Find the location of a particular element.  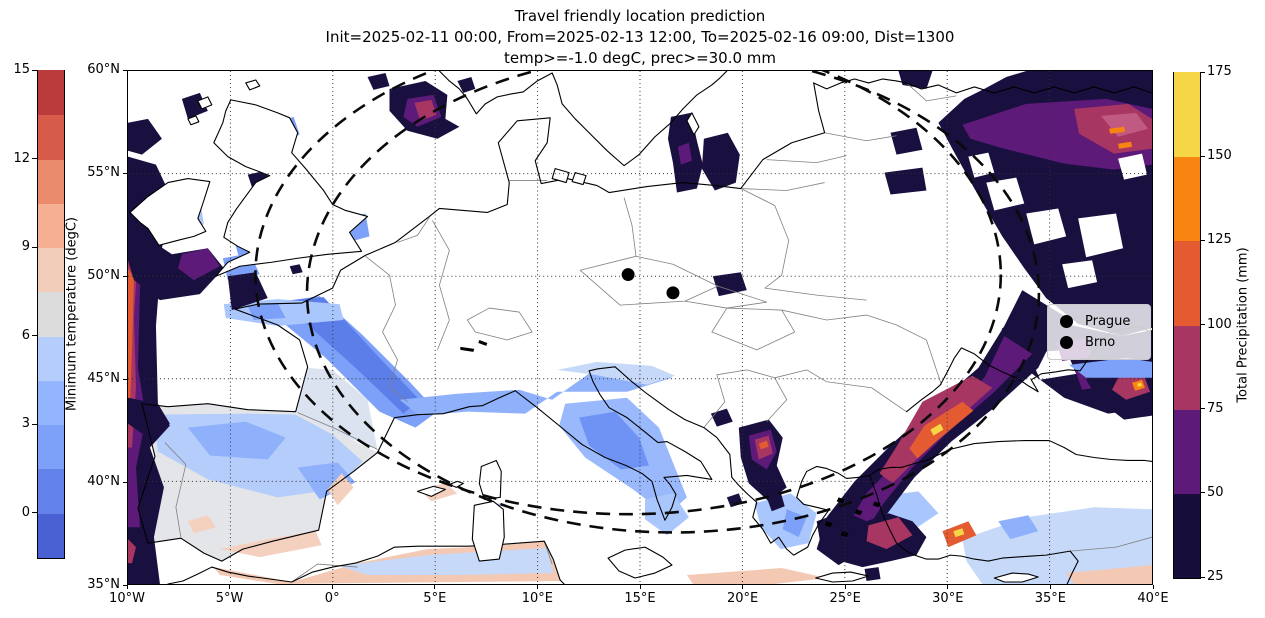

legend-row-prague: Prague is located at coordinates (1099, 321).